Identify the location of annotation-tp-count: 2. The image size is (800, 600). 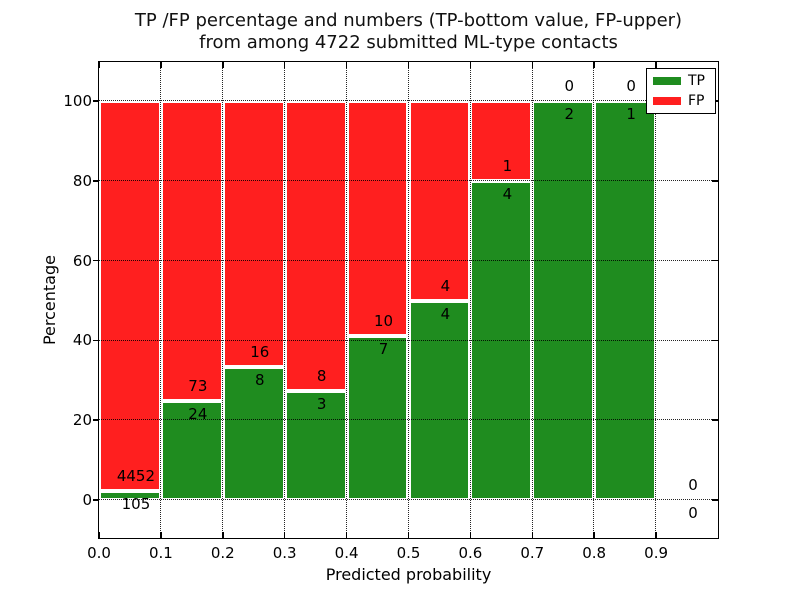
(569, 114).